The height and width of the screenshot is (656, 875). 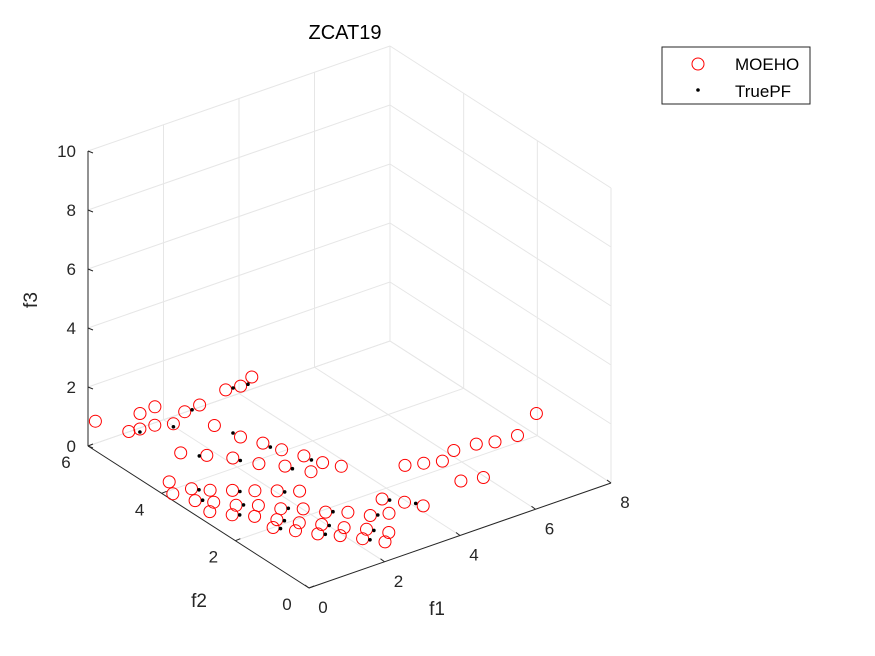 What do you see at coordinates (763, 91) in the screenshot?
I see `legend-label-truepf: TruePF` at bounding box center [763, 91].